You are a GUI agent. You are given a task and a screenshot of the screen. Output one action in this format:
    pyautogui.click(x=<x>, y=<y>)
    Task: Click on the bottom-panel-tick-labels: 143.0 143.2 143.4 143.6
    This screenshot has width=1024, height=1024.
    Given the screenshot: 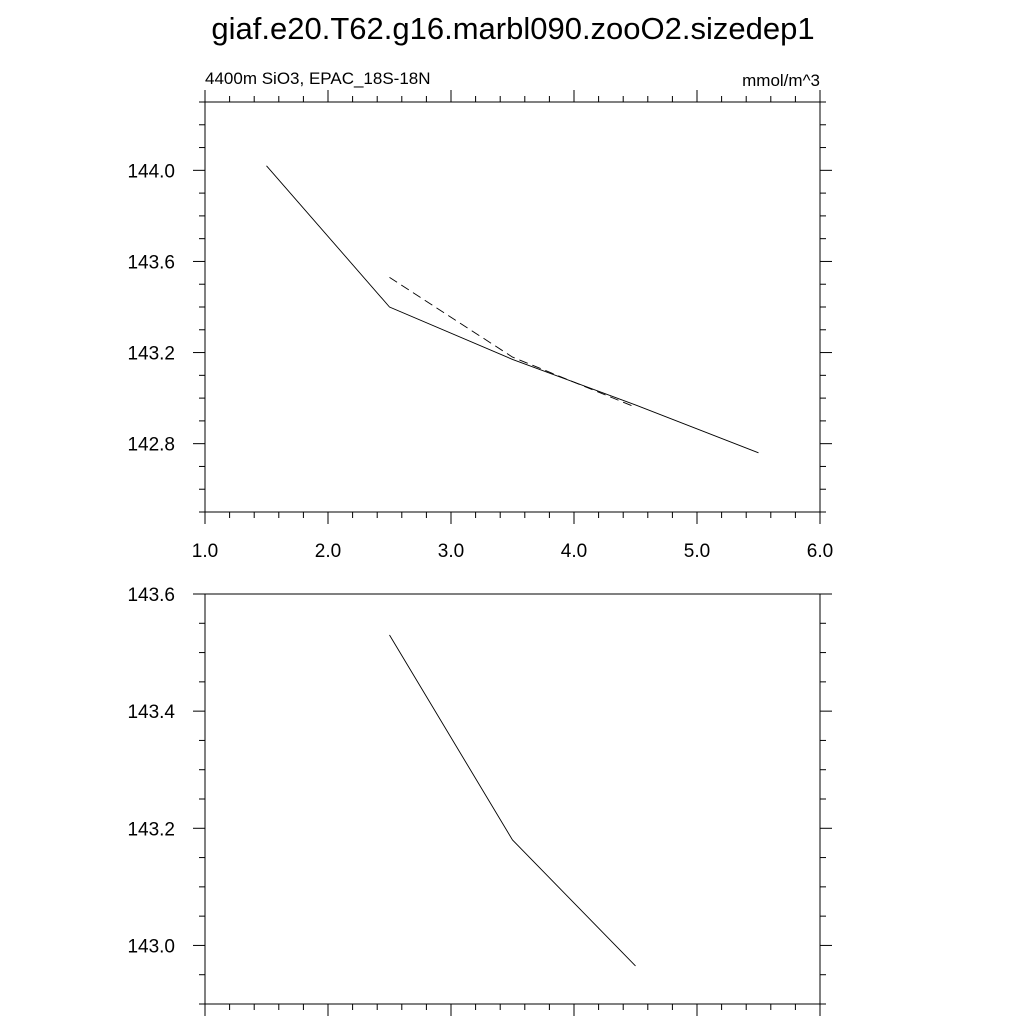 What is the action you would take?
    pyautogui.click(x=151, y=771)
    